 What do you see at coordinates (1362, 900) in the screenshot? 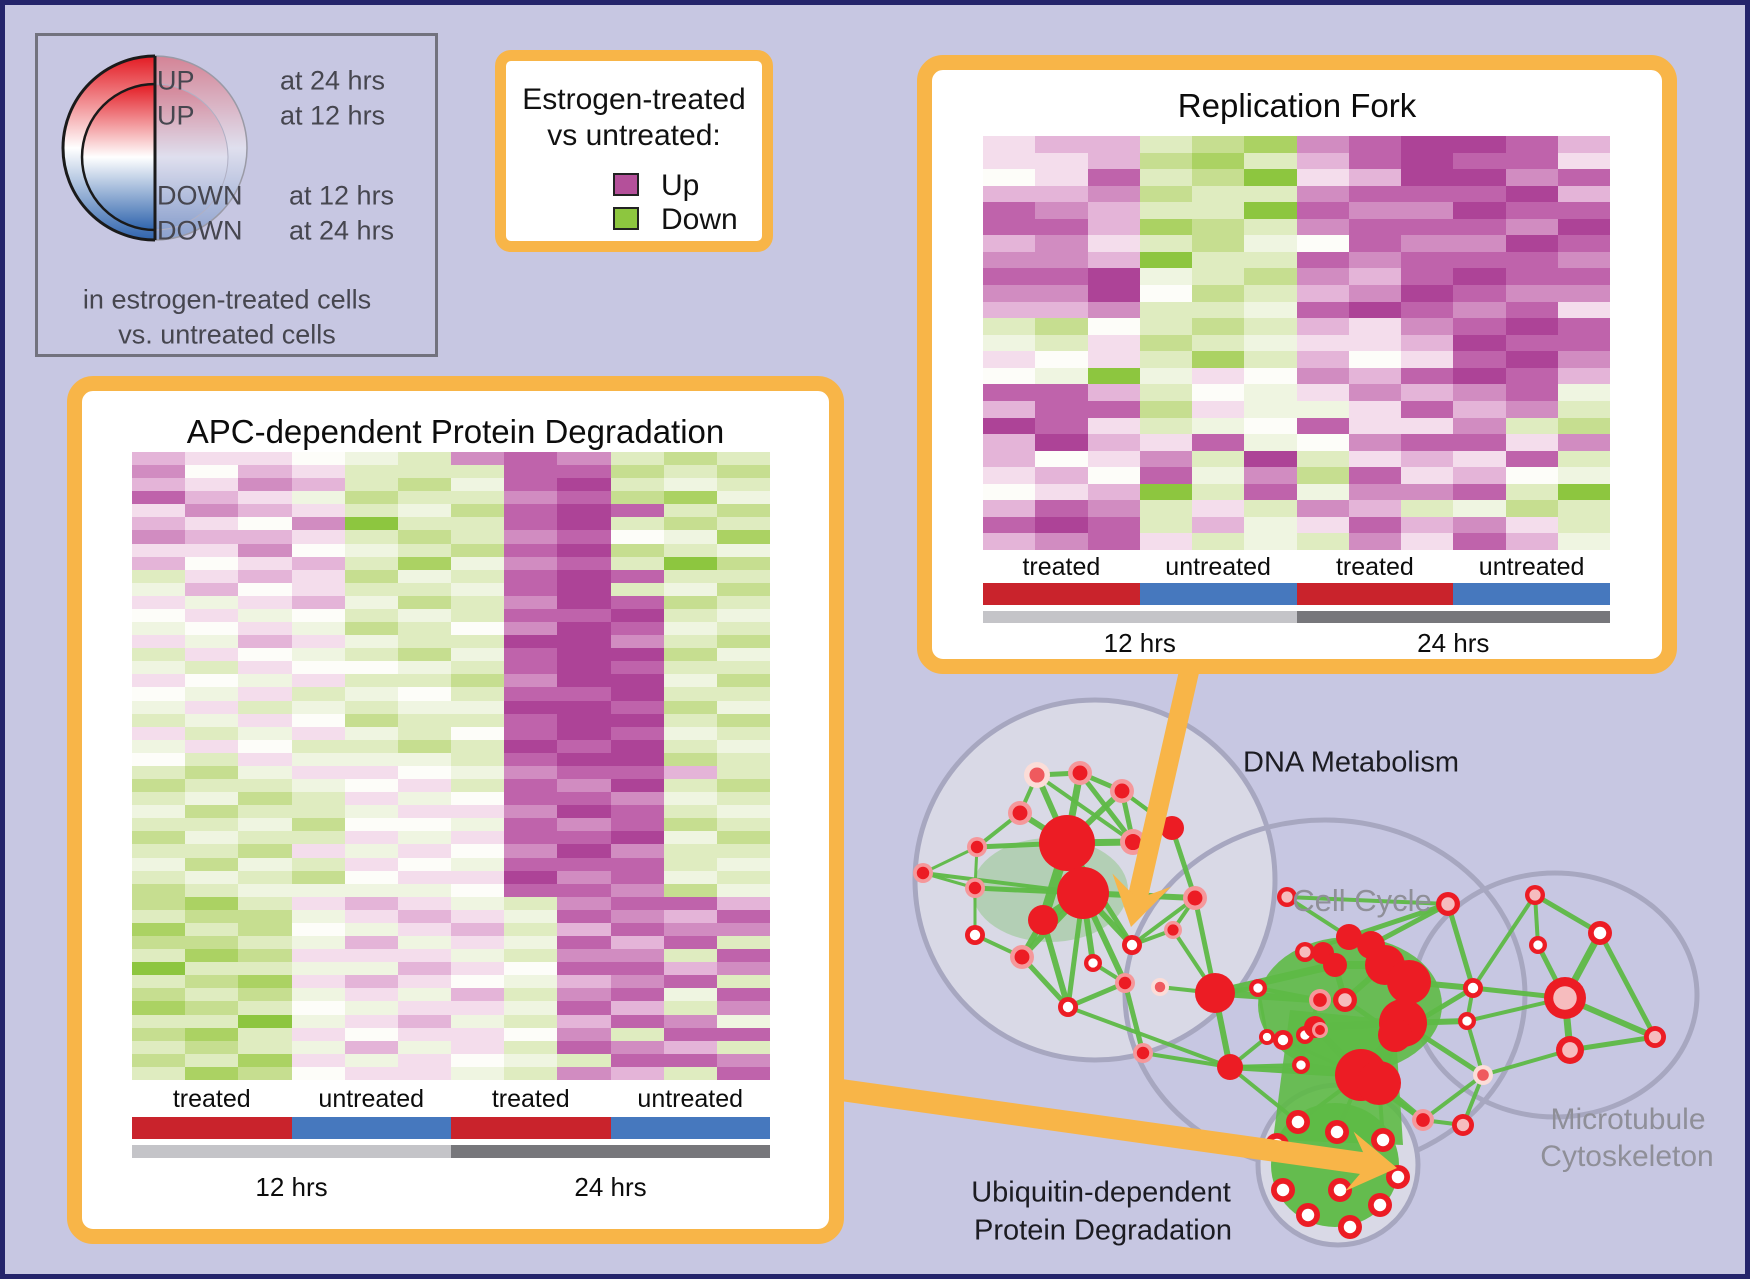
I see `cell-cycle-label: Cell Cycle` at bounding box center [1362, 900].